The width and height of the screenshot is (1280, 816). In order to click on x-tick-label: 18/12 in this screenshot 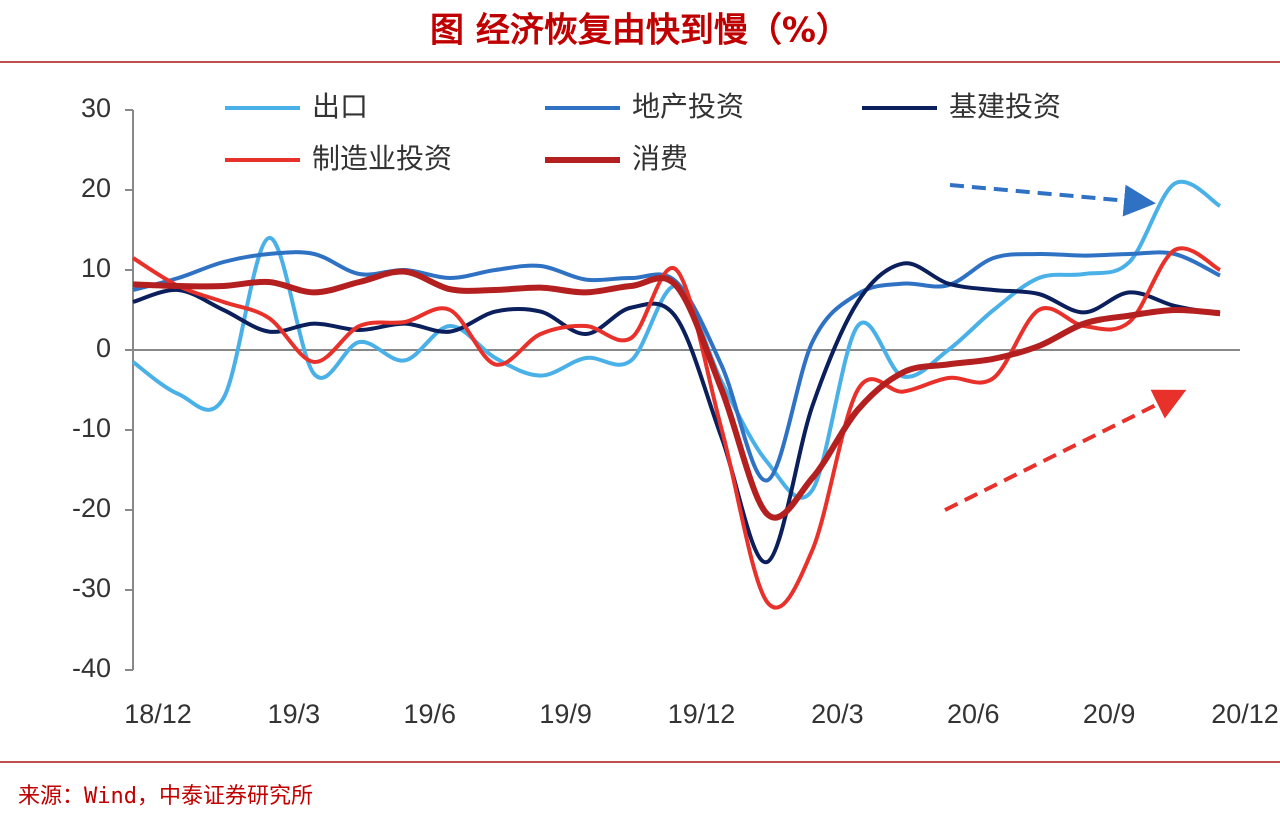, I will do `click(158, 714)`.